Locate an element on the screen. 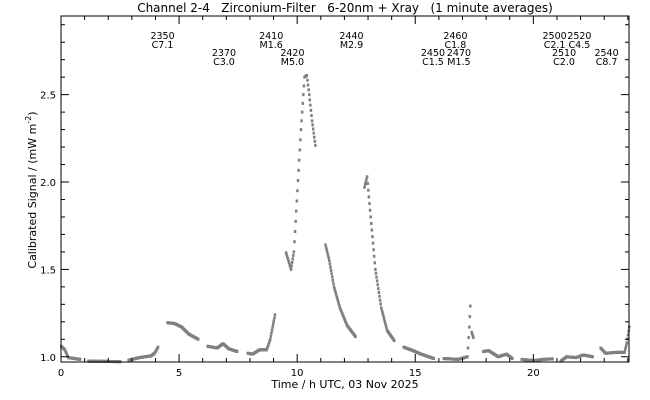  flare-class: C2.1 is located at coordinates (555, 45).